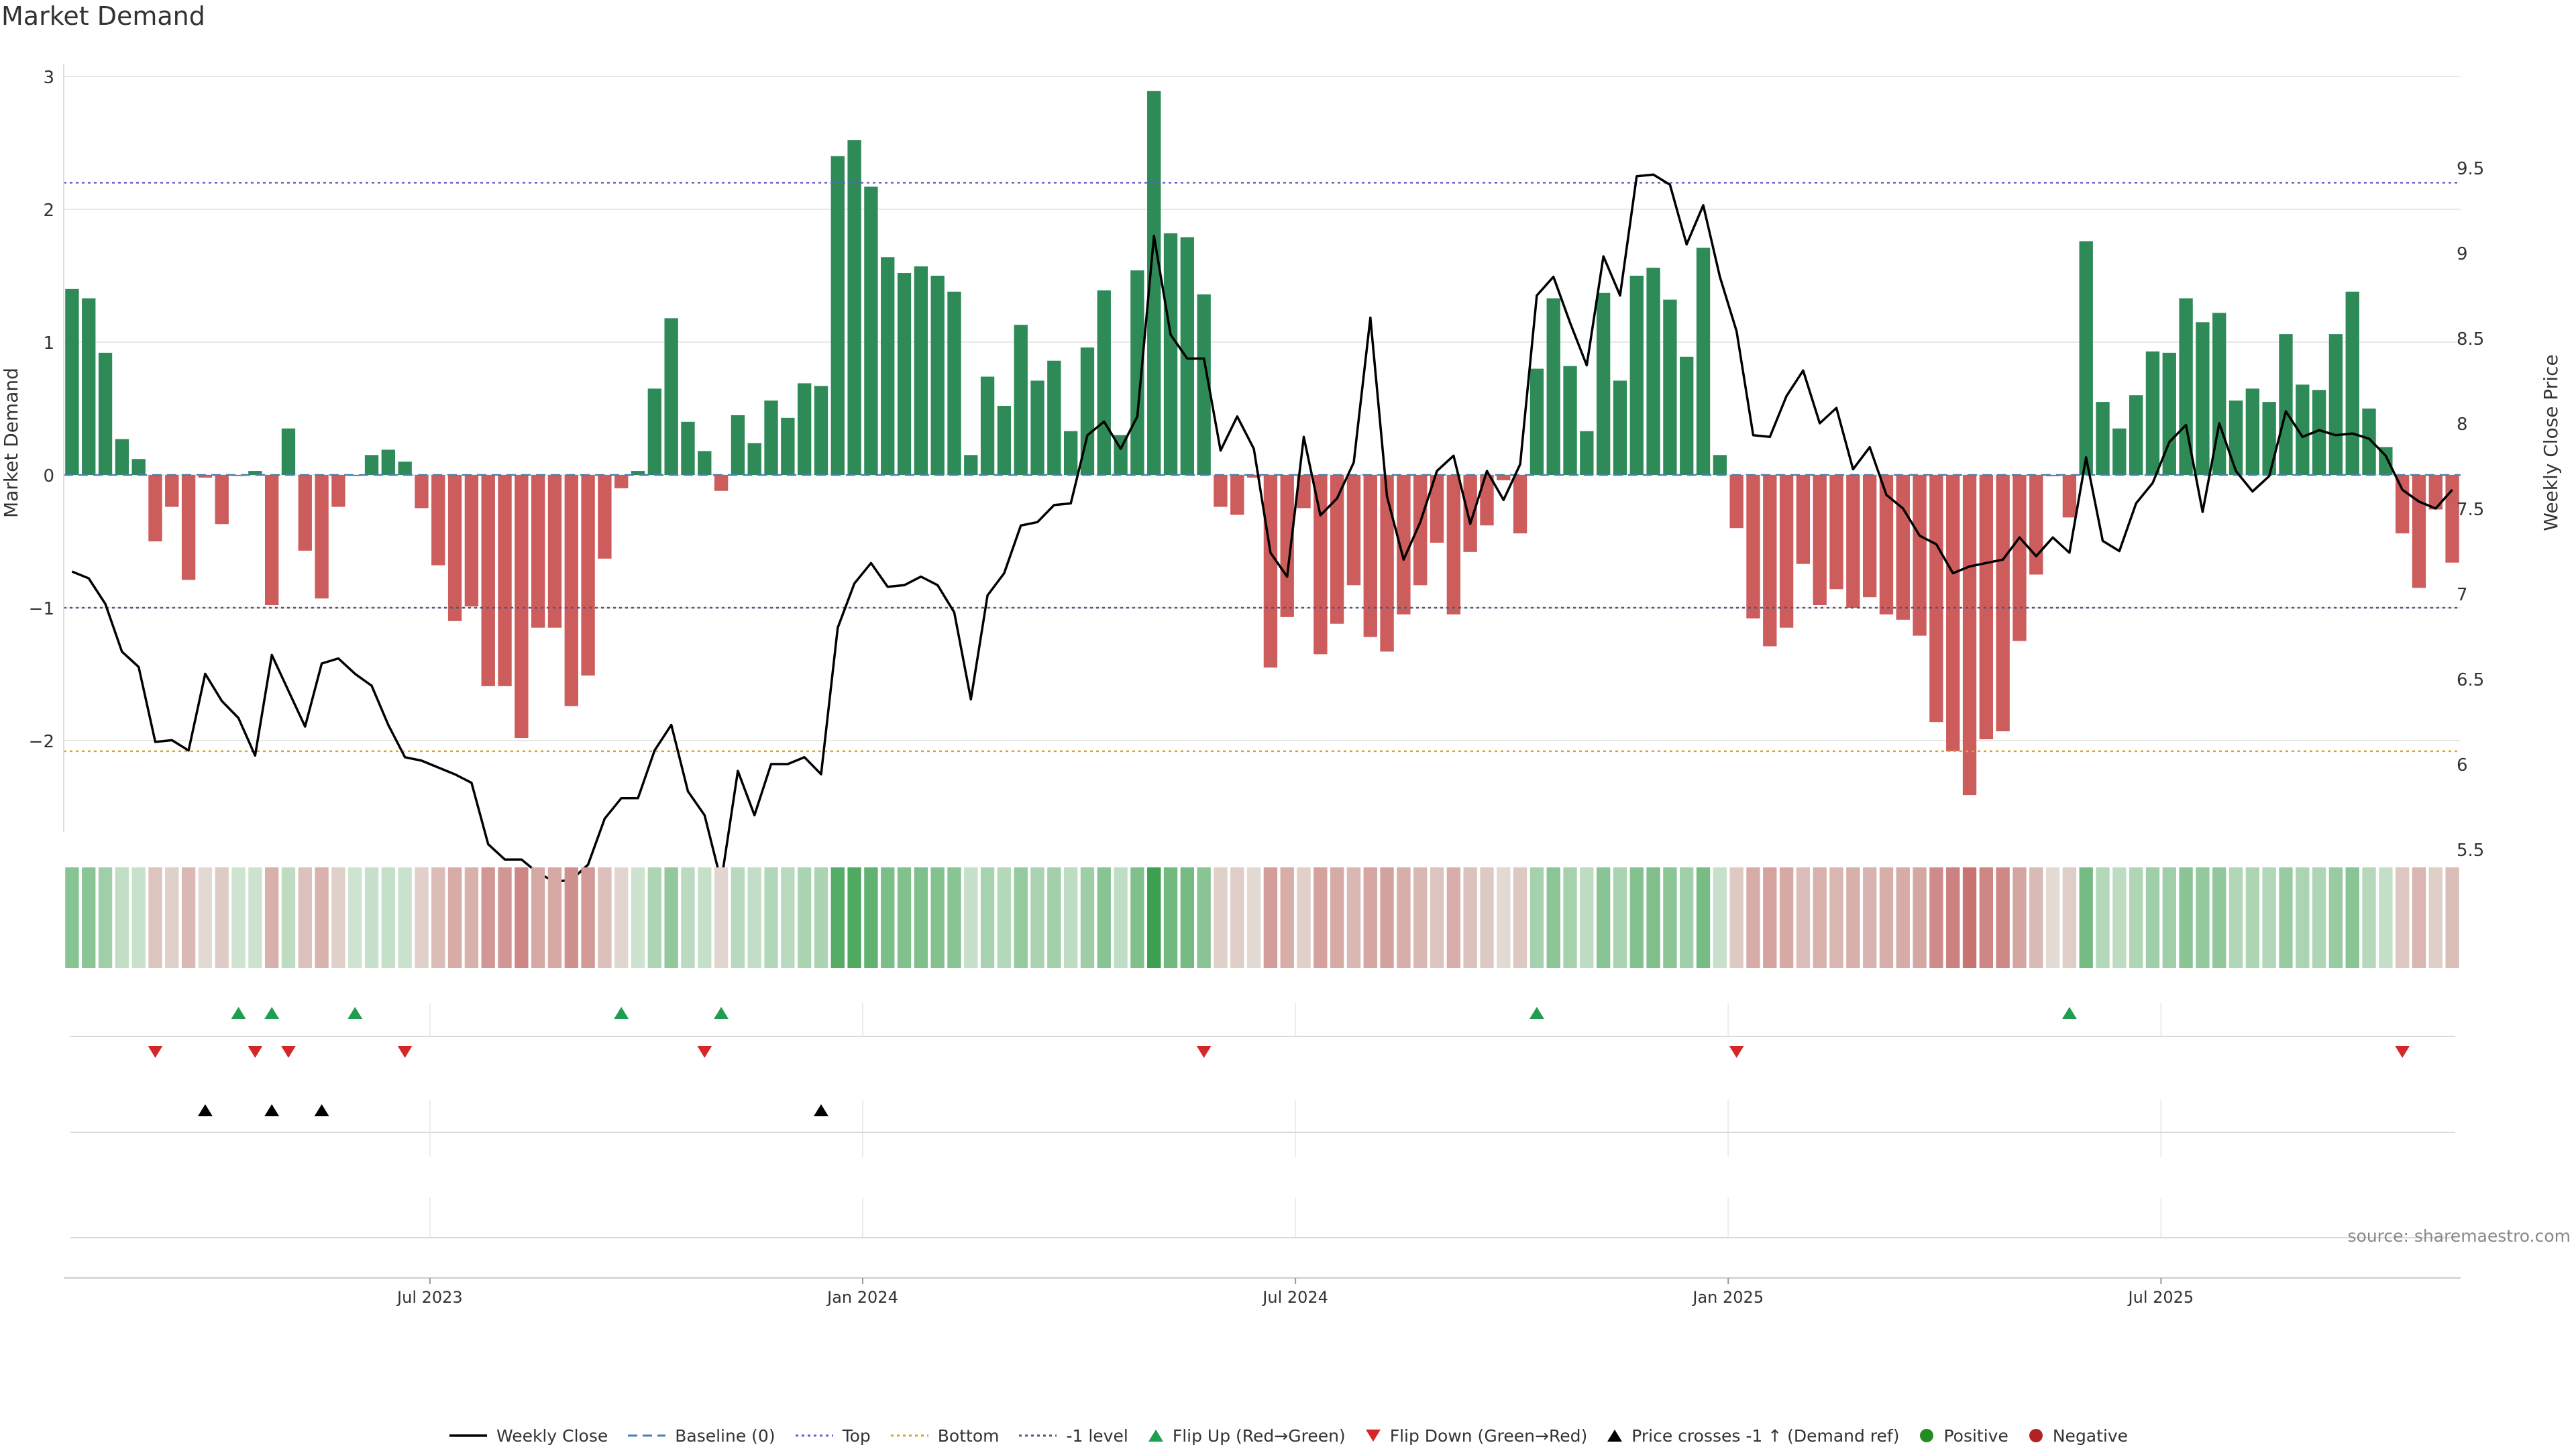  What do you see at coordinates (2551, 442) in the screenshot?
I see `y-axis-label-right: Weekly Close Price` at bounding box center [2551, 442].